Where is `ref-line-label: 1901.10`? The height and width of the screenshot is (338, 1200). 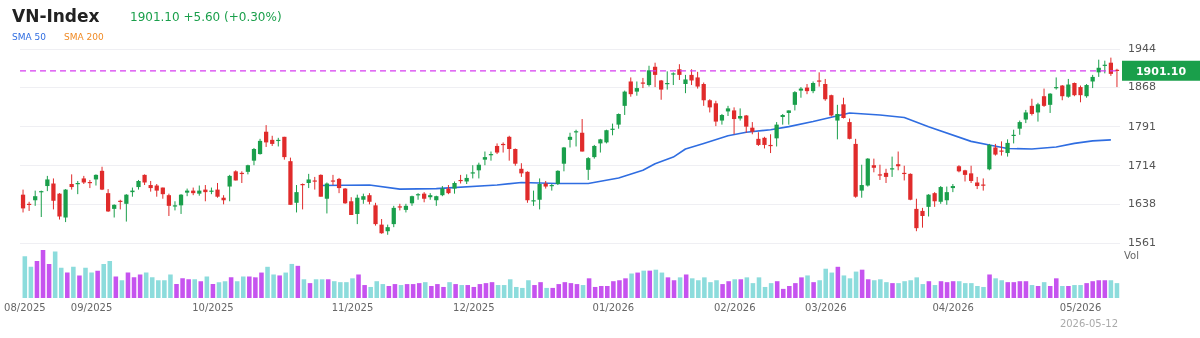 ref-line-label: 1901.10 is located at coordinates (1161, 71).